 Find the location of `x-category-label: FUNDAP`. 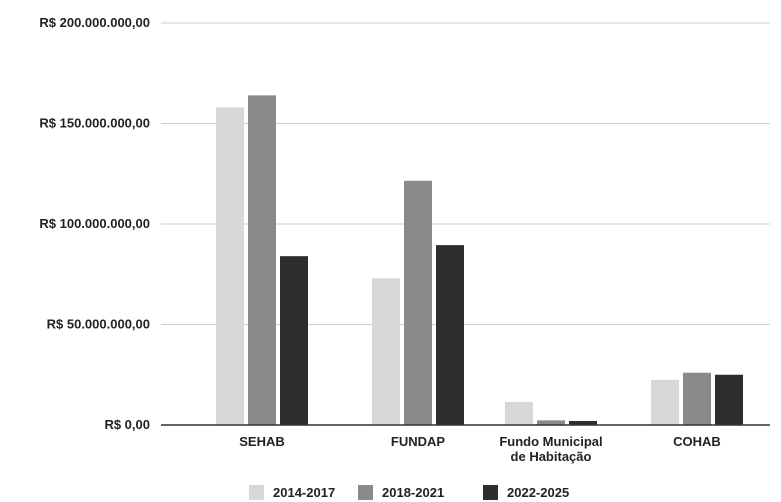

x-category-label: FUNDAP is located at coordinates (418, 441).